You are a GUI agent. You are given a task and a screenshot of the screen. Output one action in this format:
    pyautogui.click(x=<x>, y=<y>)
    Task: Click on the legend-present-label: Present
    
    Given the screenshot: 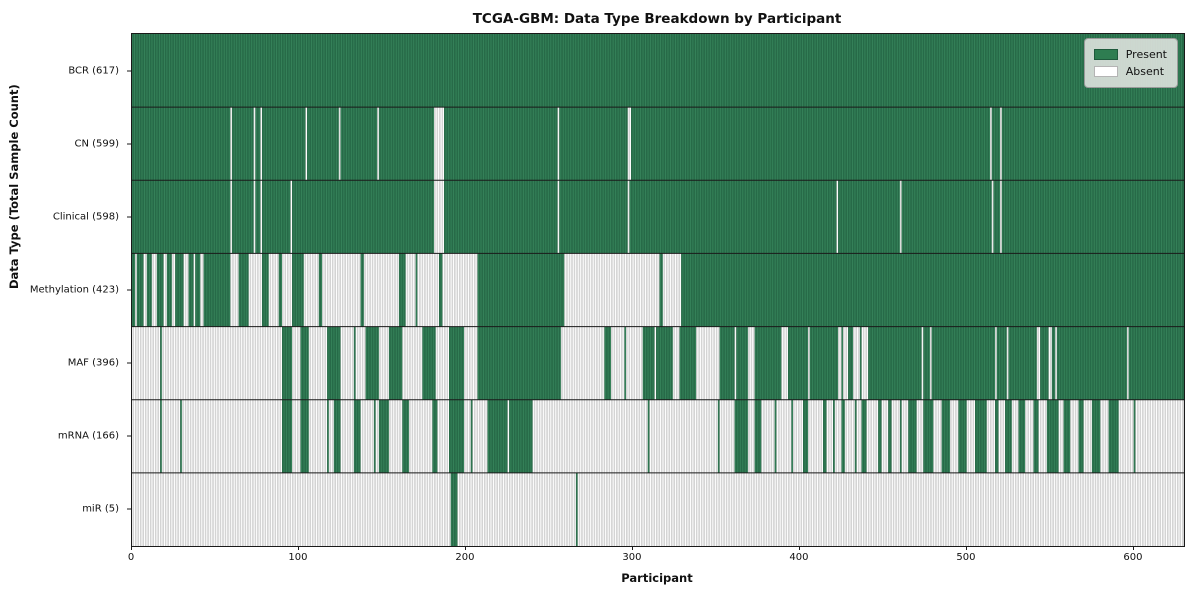 What is the action you would take?
    pyautogui.click(x=1146, y=54)
    